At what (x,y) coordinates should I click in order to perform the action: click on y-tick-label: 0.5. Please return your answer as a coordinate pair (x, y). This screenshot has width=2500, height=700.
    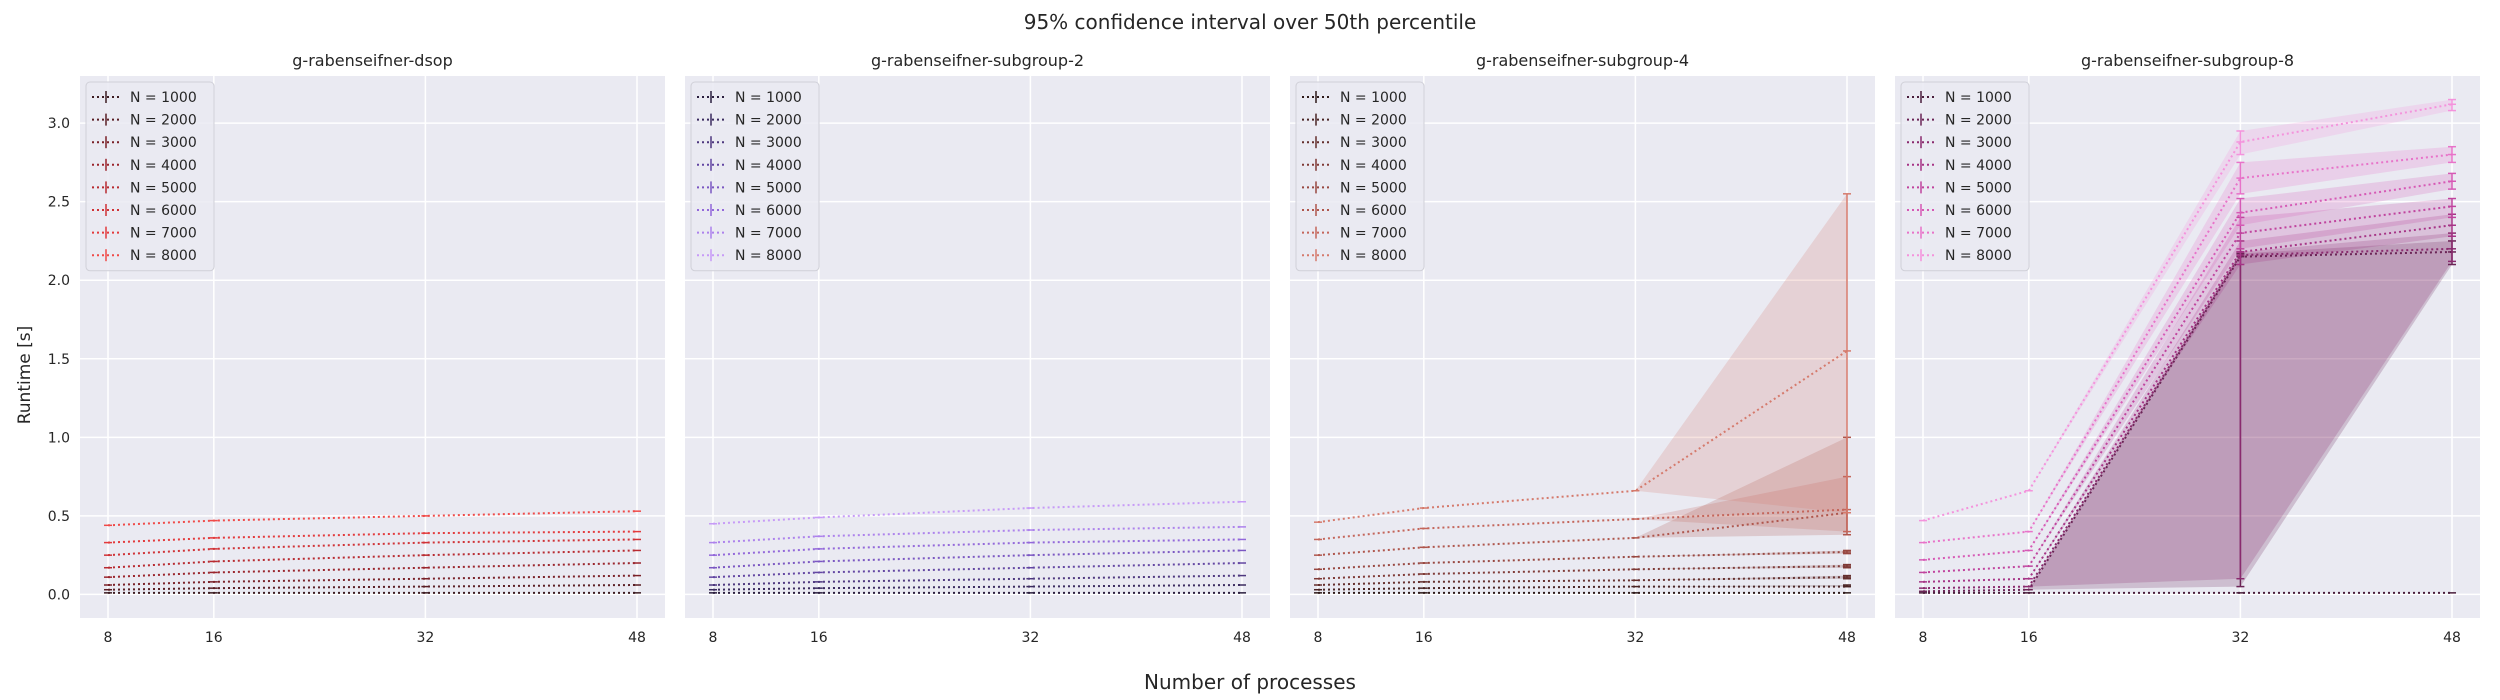
    Looking at the image, I should click on (59, 517).